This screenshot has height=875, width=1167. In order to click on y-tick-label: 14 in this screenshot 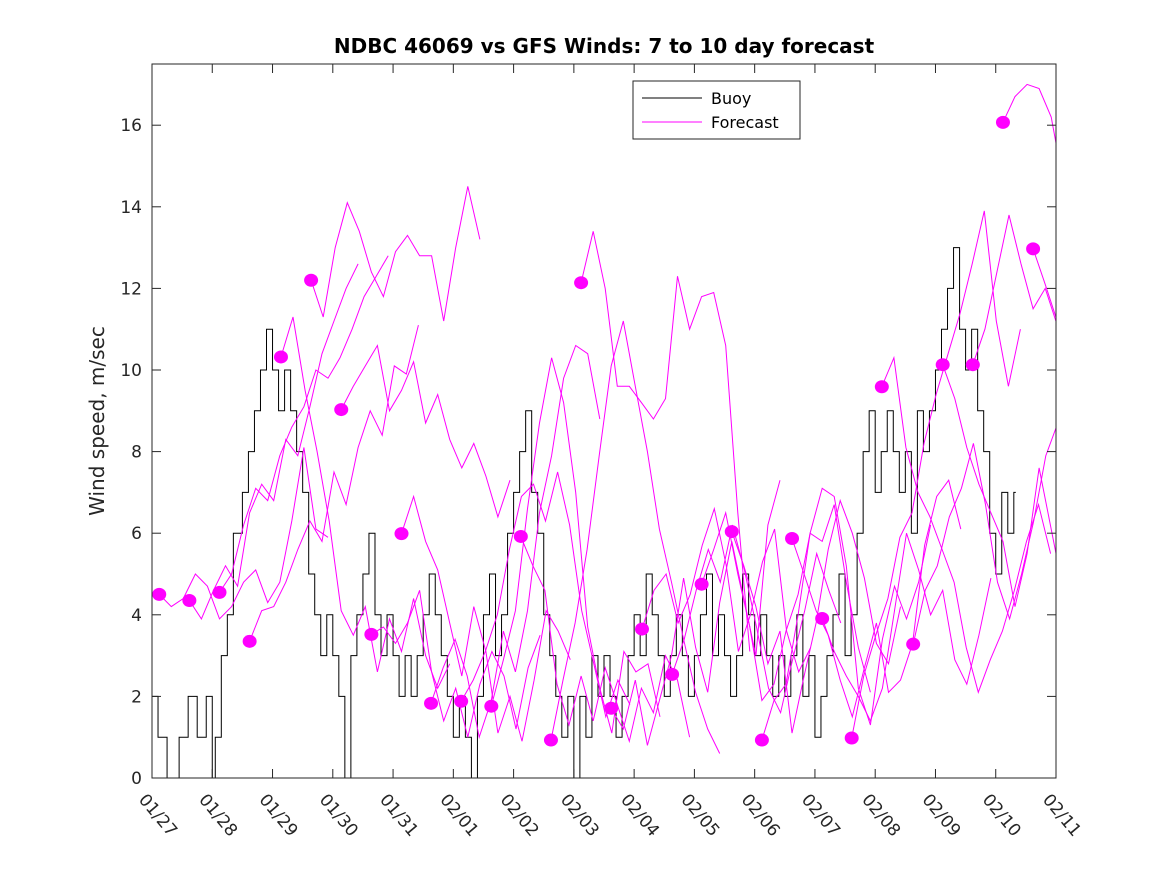, I will do `click(131, 208)`.